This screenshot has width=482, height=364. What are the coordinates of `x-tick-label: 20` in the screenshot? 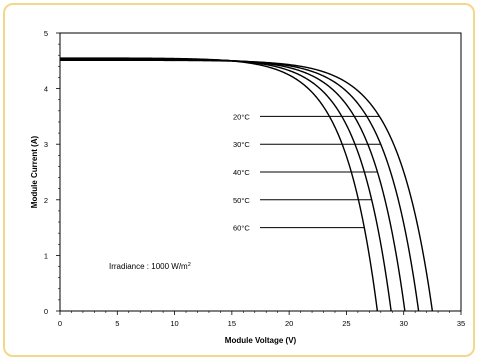 It's located at (289, 323).